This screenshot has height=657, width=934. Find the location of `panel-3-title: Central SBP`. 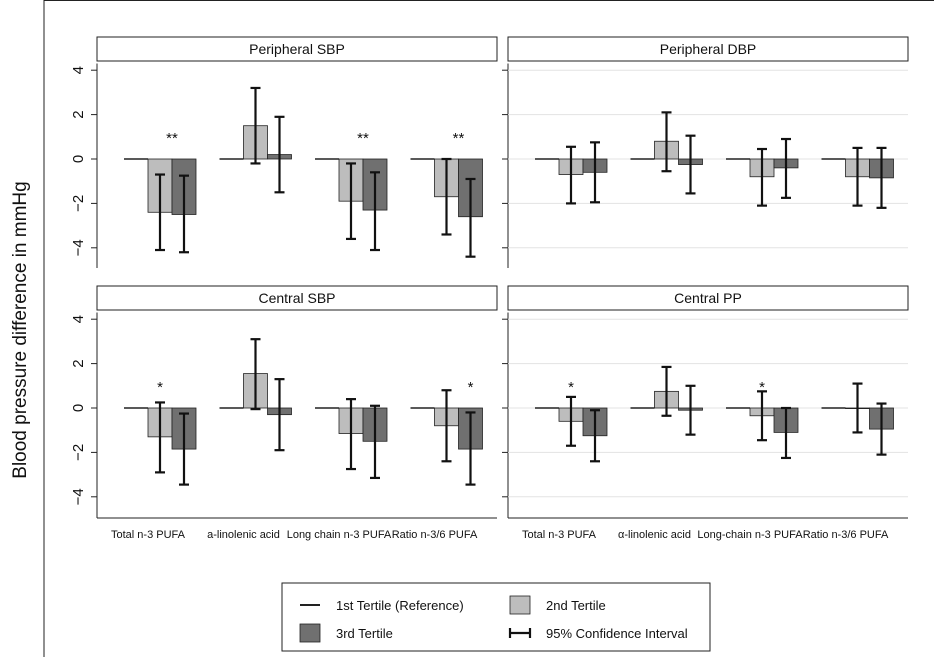

panel-3-title: Central SBP is located at coordinates (296, 298).